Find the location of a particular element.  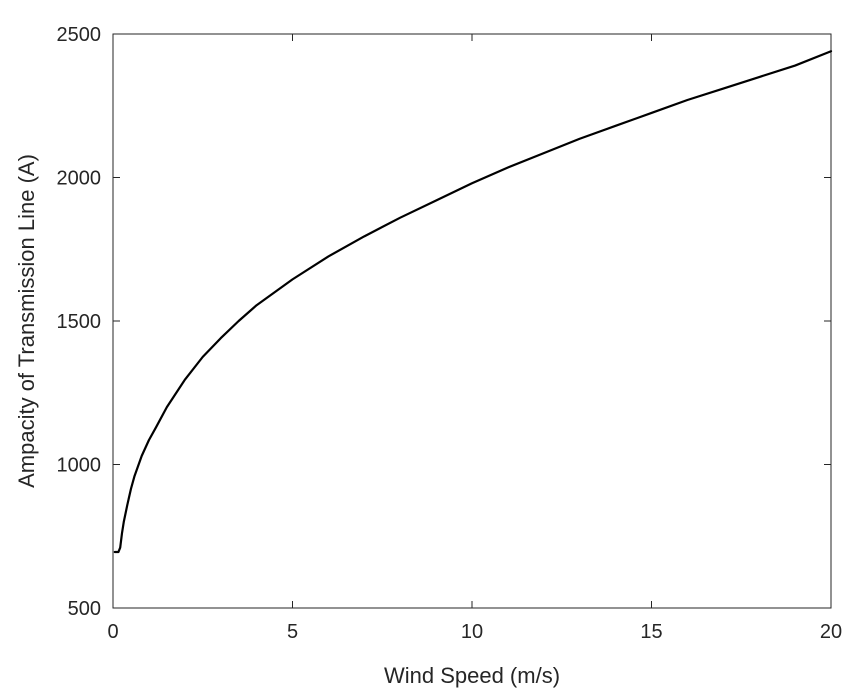

y-tick-label: 1000 is located at coordinates (79, 466).